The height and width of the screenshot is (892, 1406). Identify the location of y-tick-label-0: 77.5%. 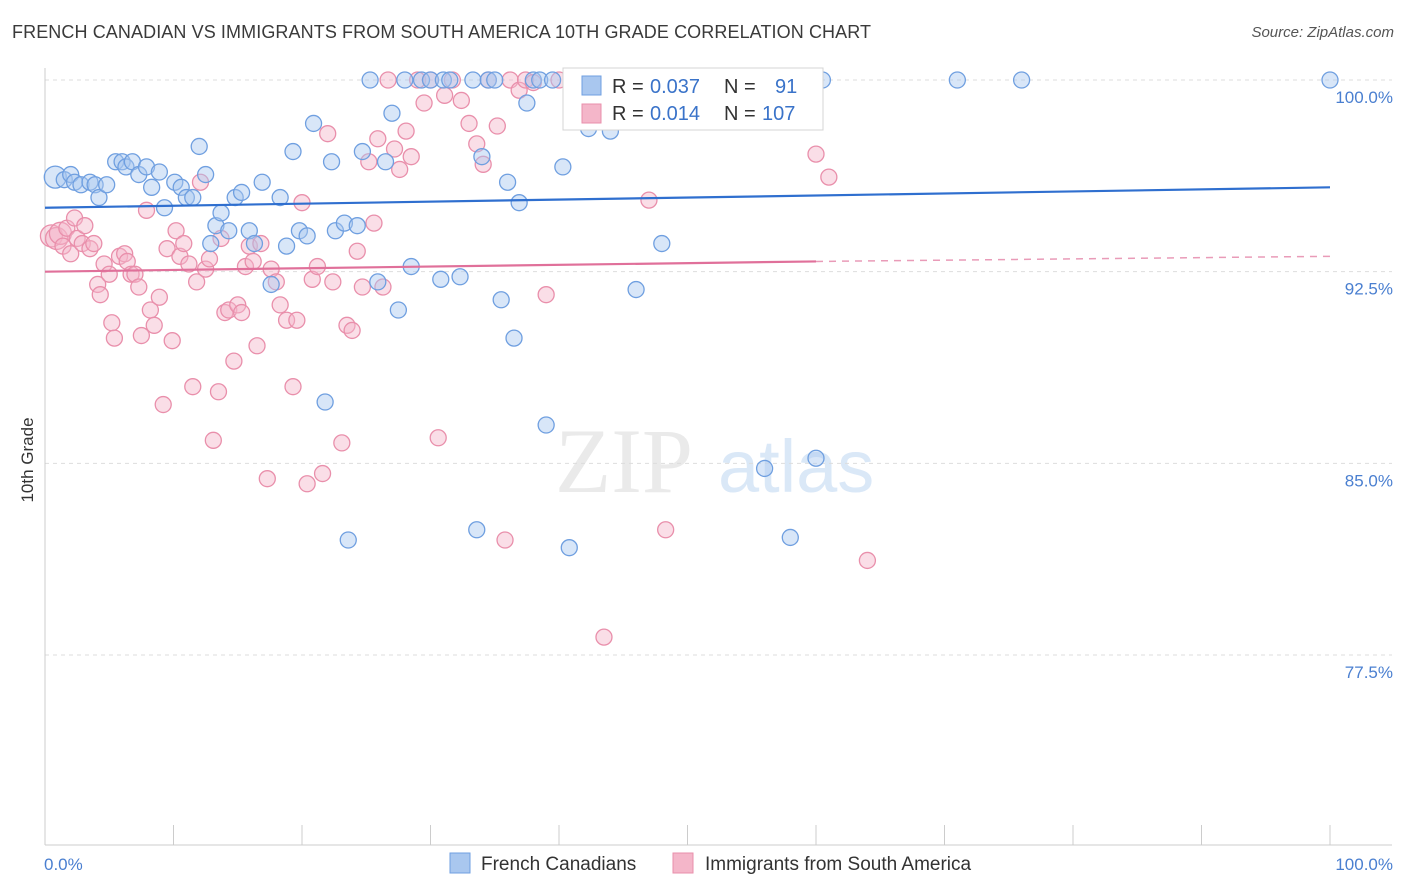
(1369, 672).